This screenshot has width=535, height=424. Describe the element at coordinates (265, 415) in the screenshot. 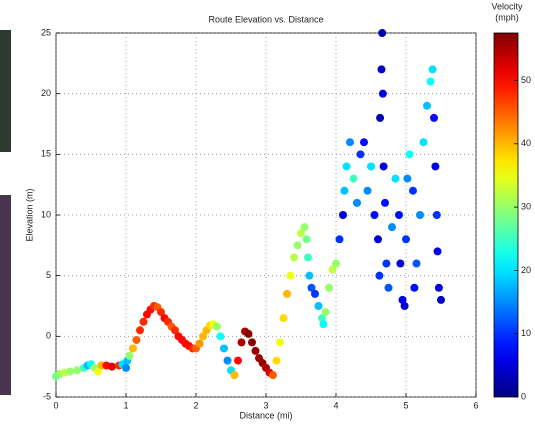

I see `x-axis-label: Distance (mi)` at that location.